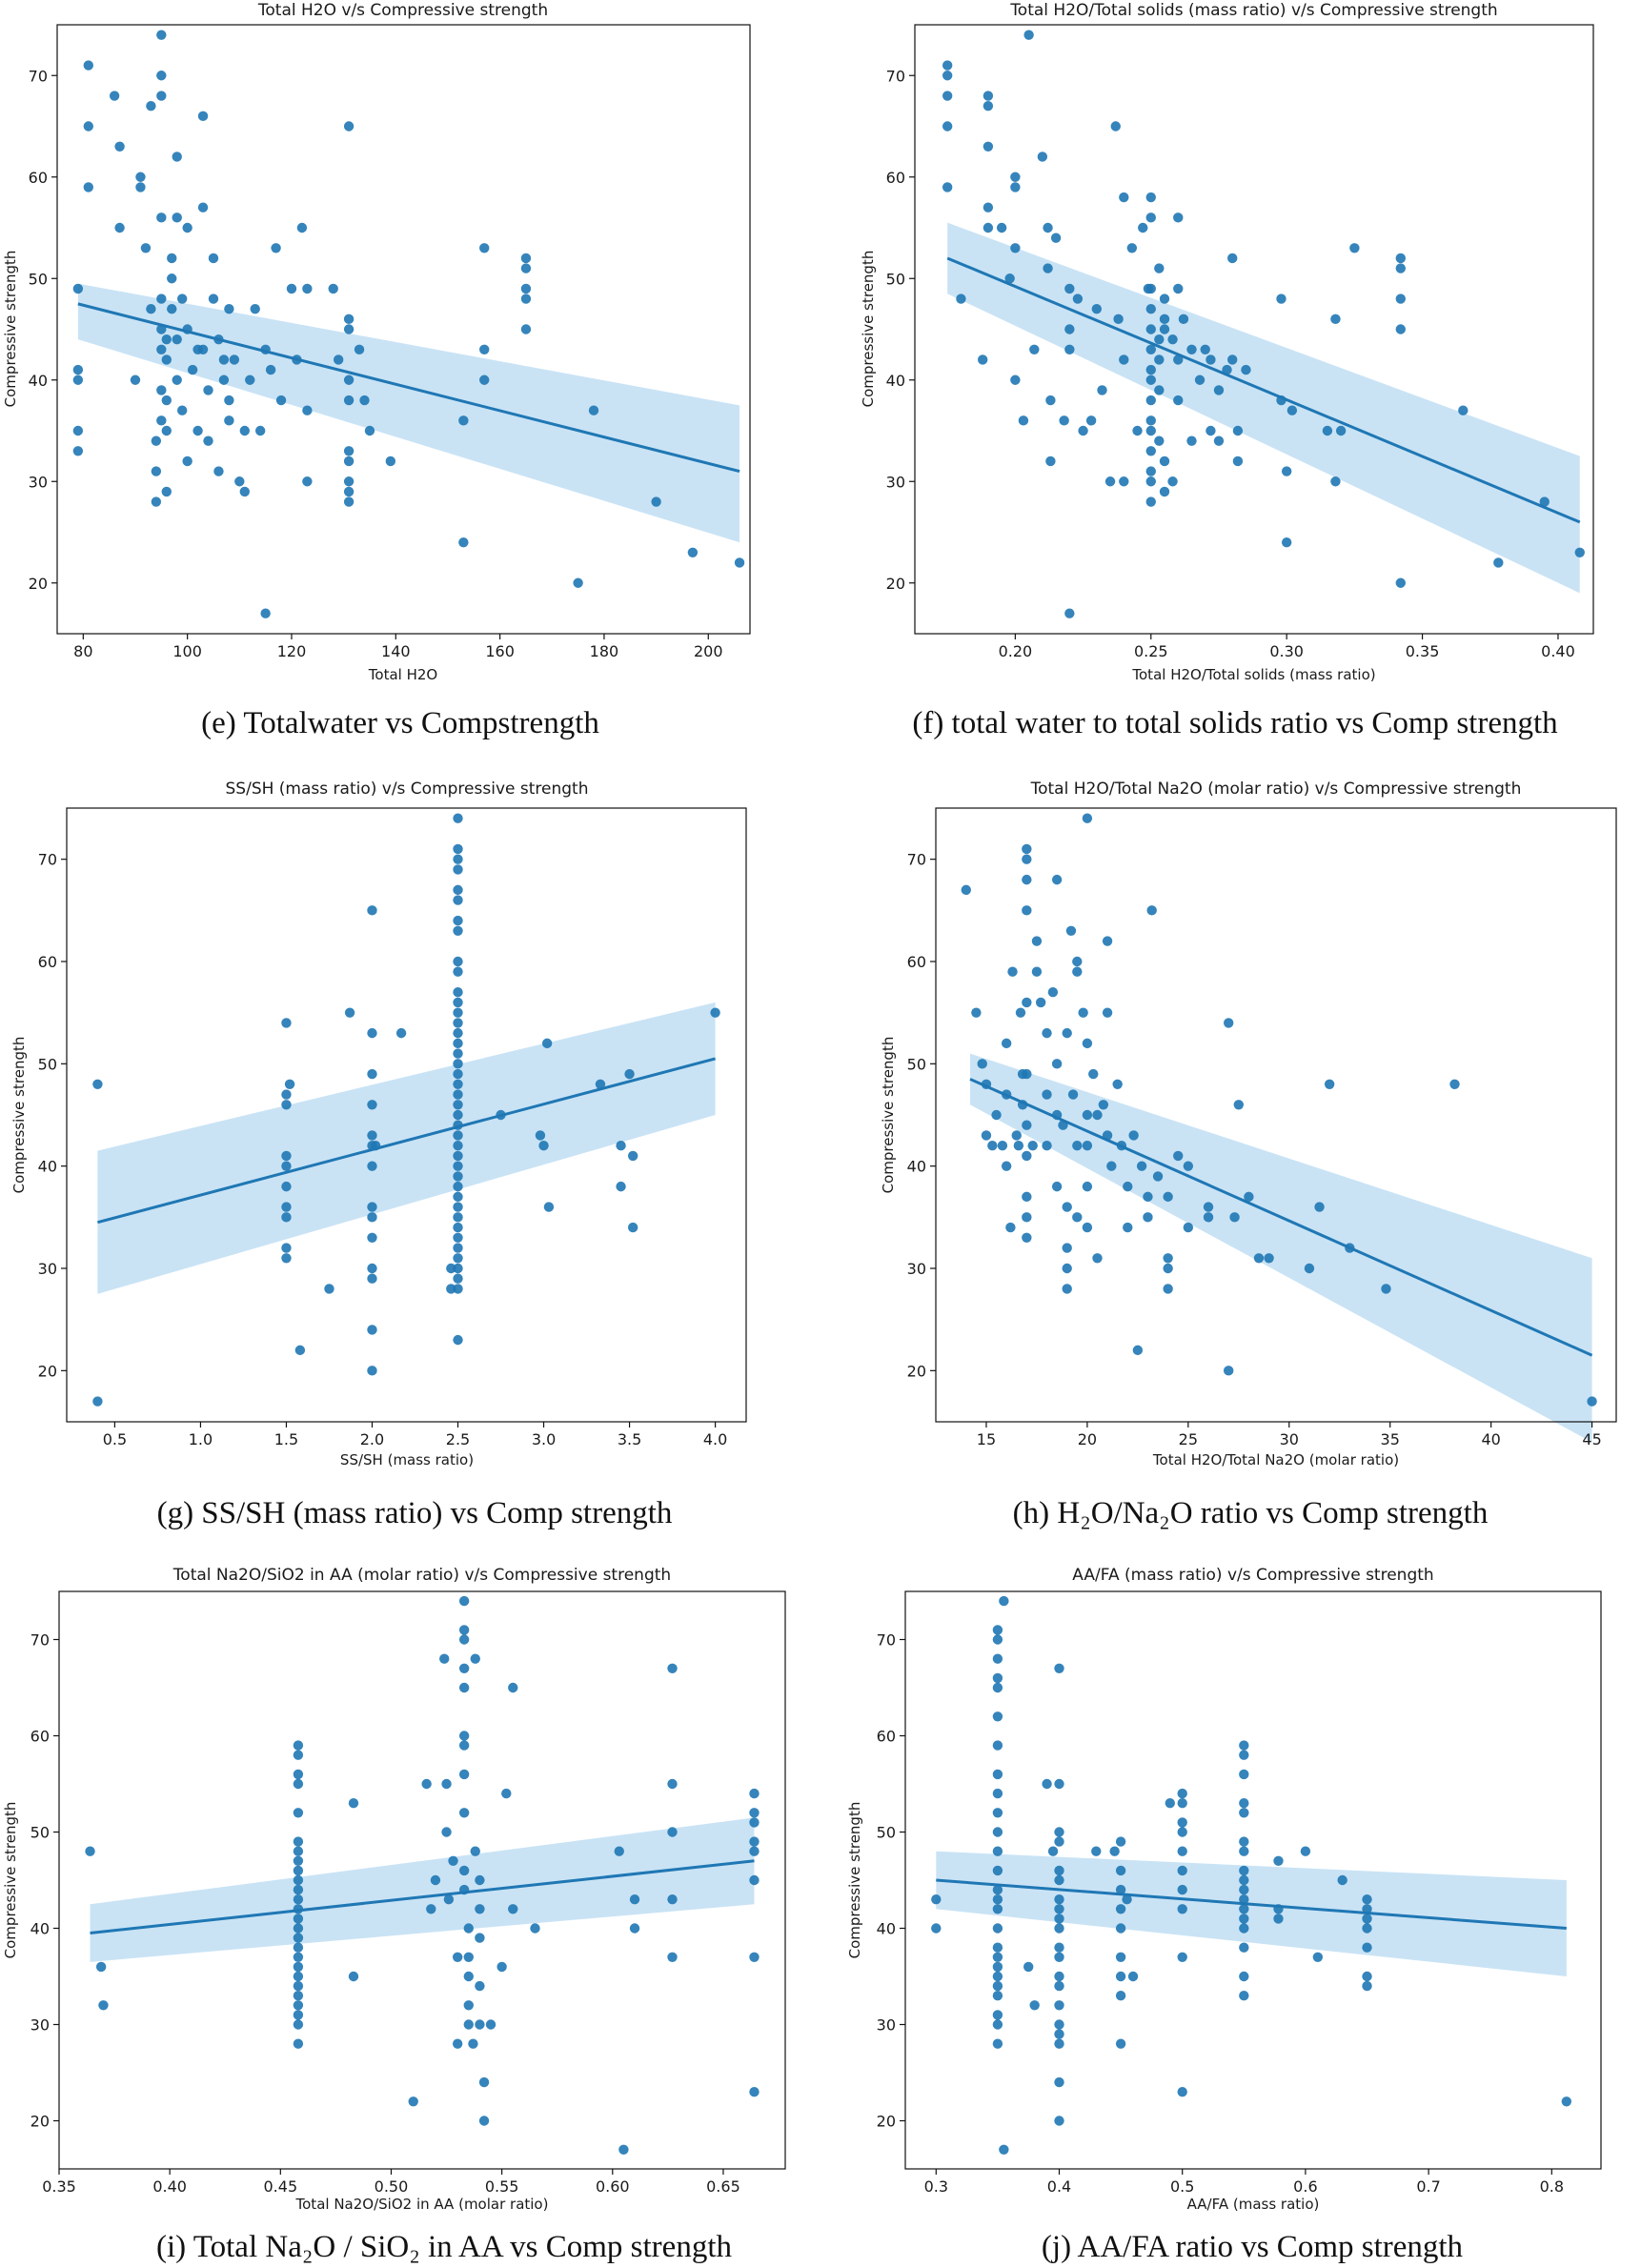  Describe the element at coordinates (59, 2186) in the screenshot. I see `x-tick-label: 0.35` at that location.